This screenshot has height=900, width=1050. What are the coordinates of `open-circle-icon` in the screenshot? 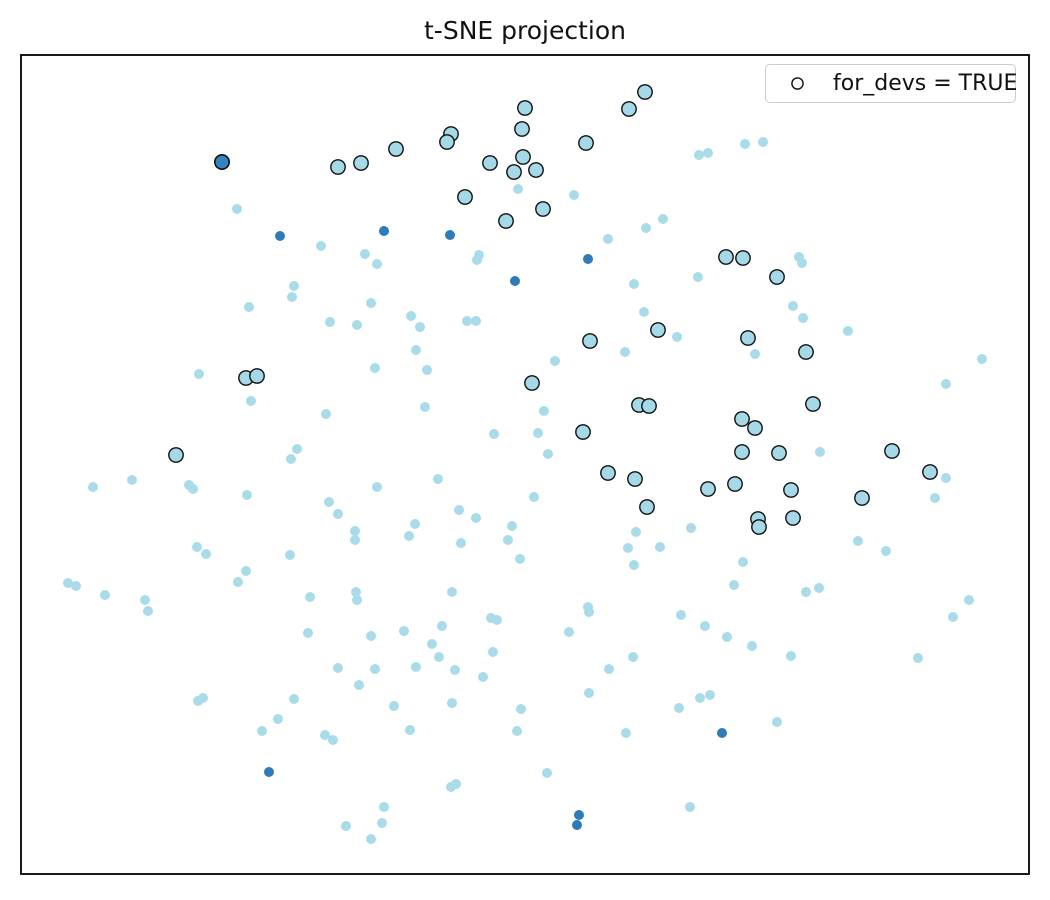 It's located at (797, 83).